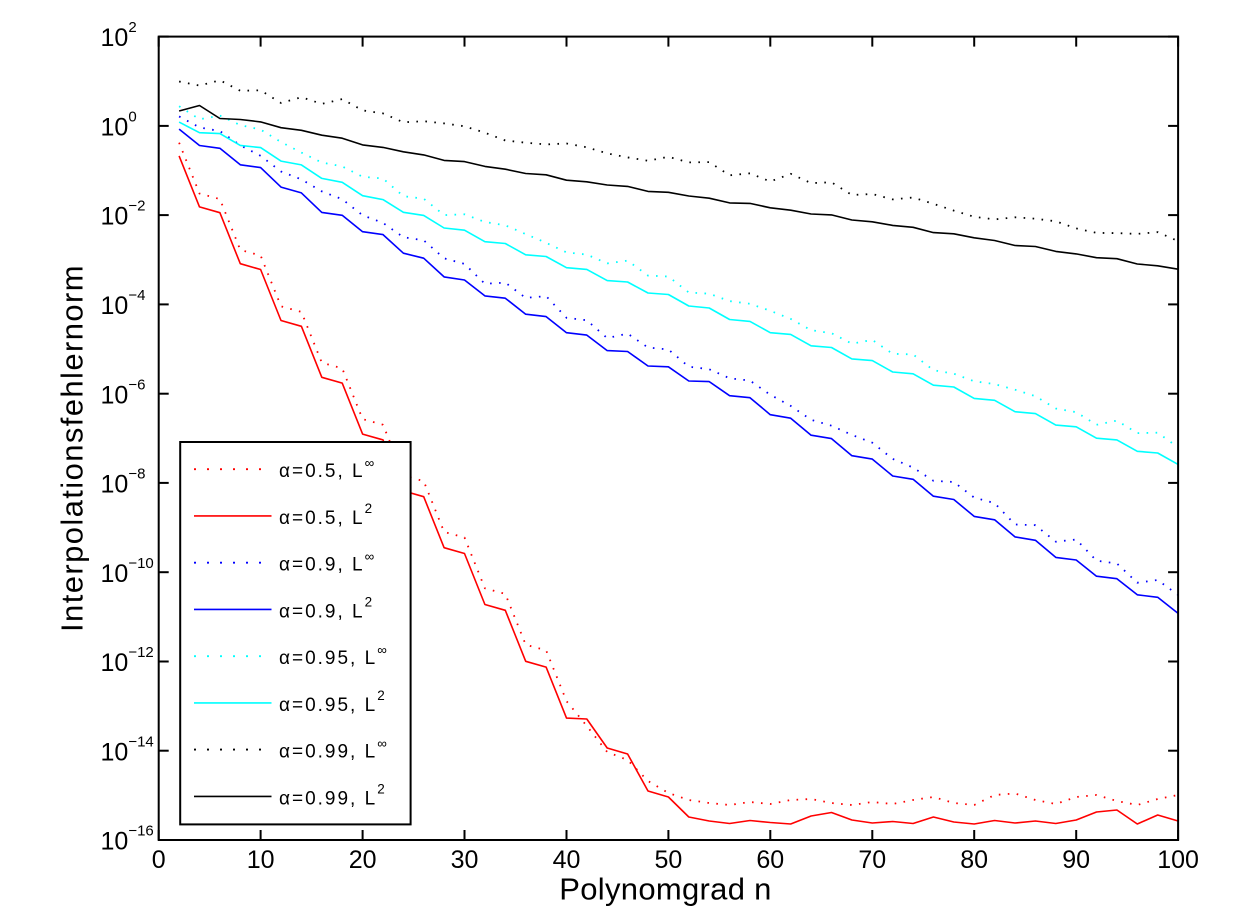 The image size is (1240, 920). What do you see at coordinates (127, 839) in the screenshot?
I see `svg-text: 10−16` at bounding box center [127, 839].